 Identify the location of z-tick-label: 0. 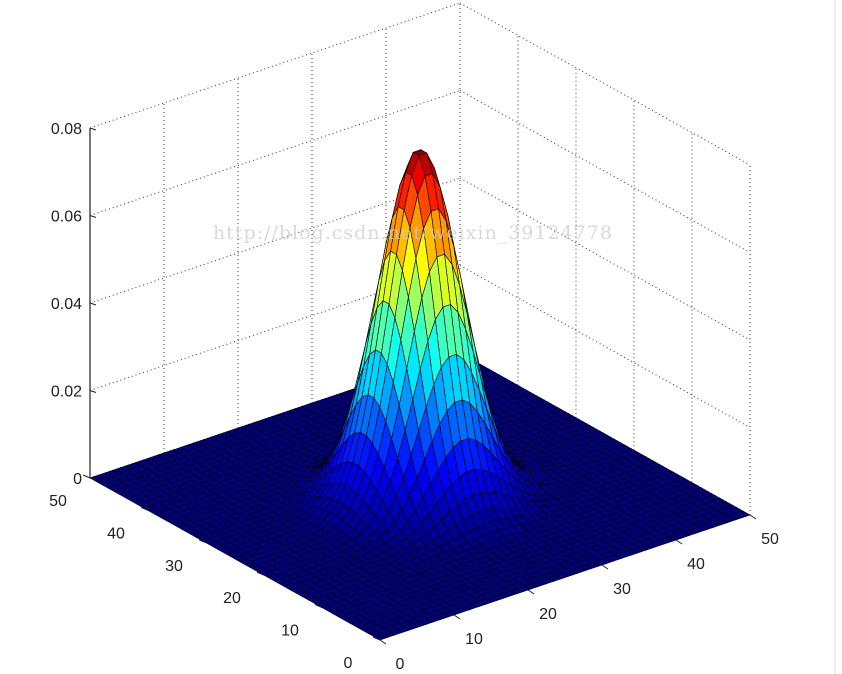
(77, 479).